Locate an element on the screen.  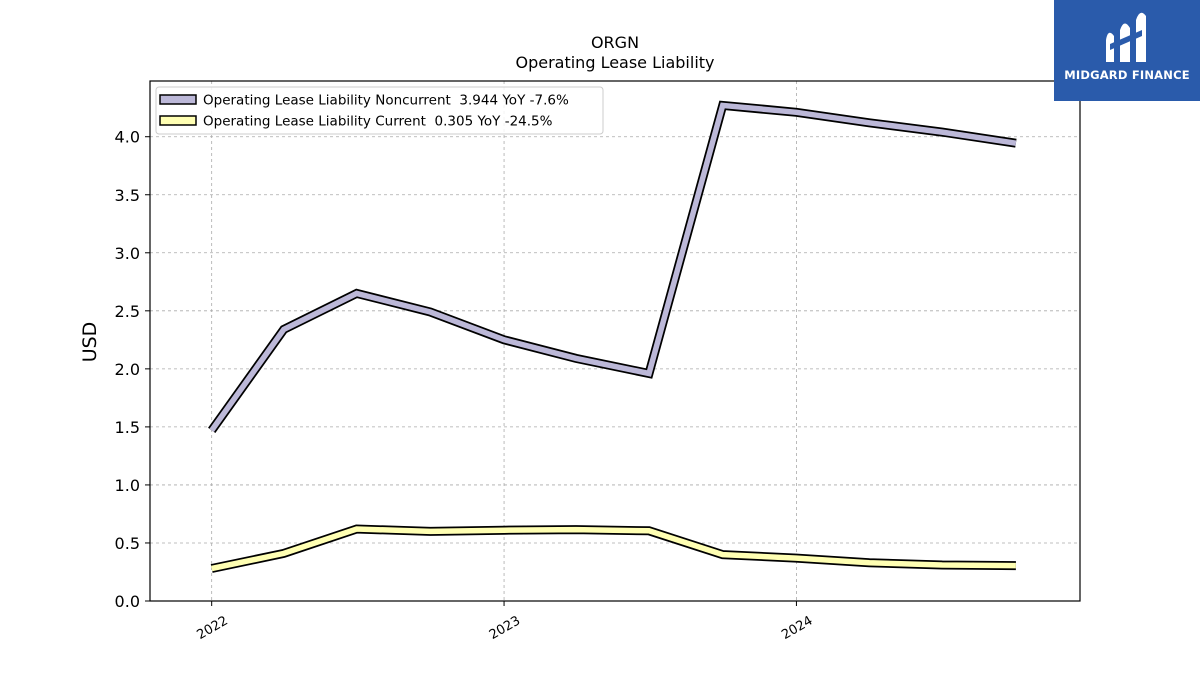
y-tick-label: 0.0 is located at coordinates (127, 601).